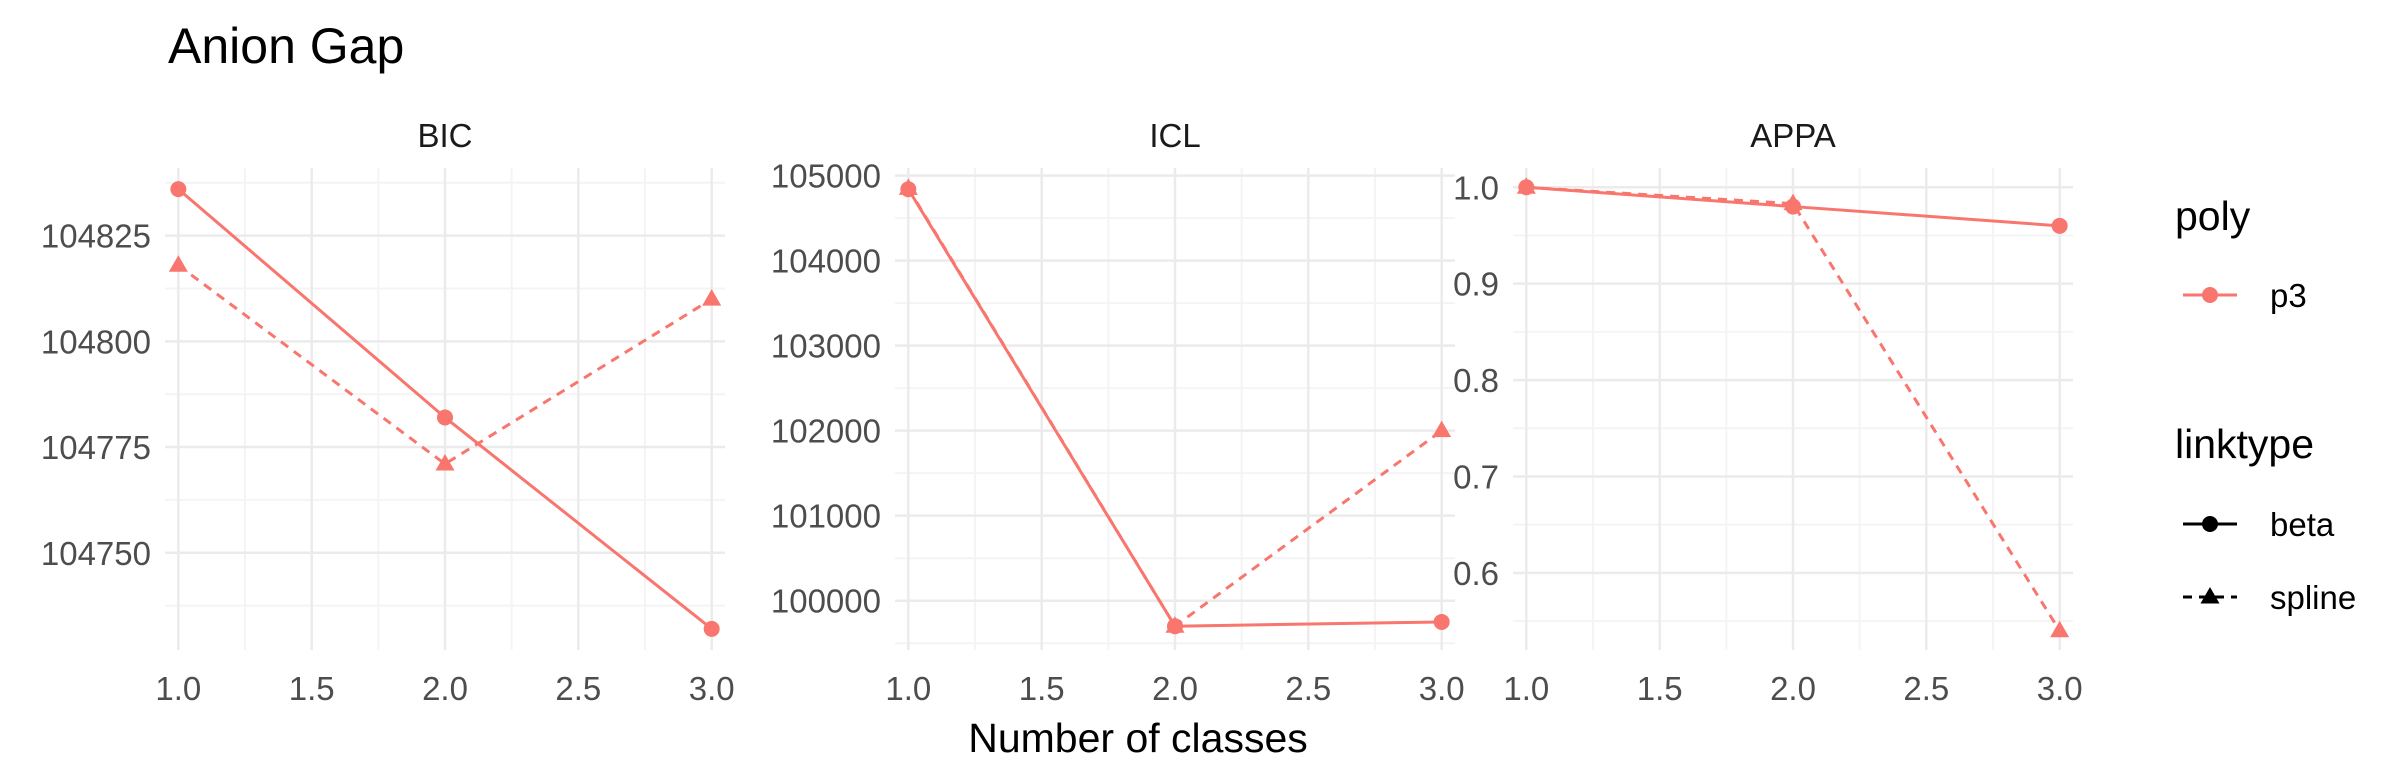 This screenshot has height=780, width=2400. Describe the element at coordinates (2288, 295) in the screenshot. I see `legend-label-p3: p3` at that location.